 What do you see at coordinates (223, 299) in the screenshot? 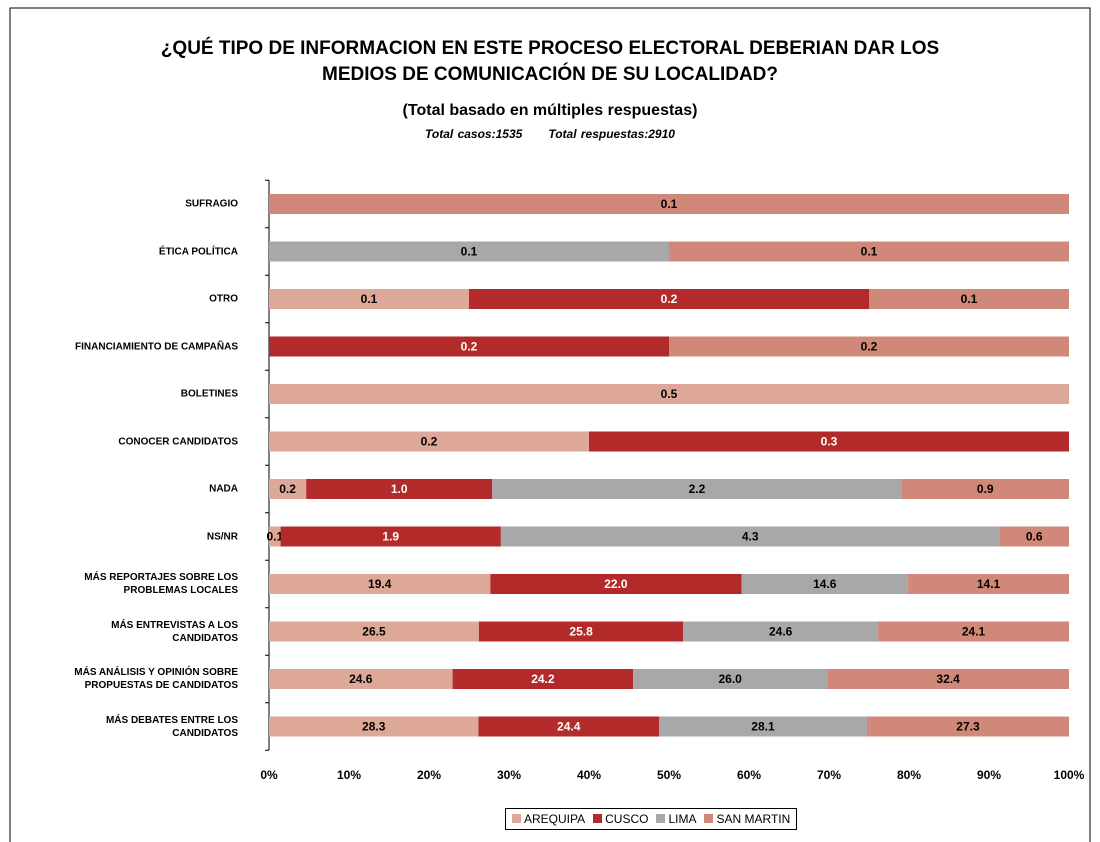
I see `y-tick-label: OTRO` at bounding box center [223, 299].